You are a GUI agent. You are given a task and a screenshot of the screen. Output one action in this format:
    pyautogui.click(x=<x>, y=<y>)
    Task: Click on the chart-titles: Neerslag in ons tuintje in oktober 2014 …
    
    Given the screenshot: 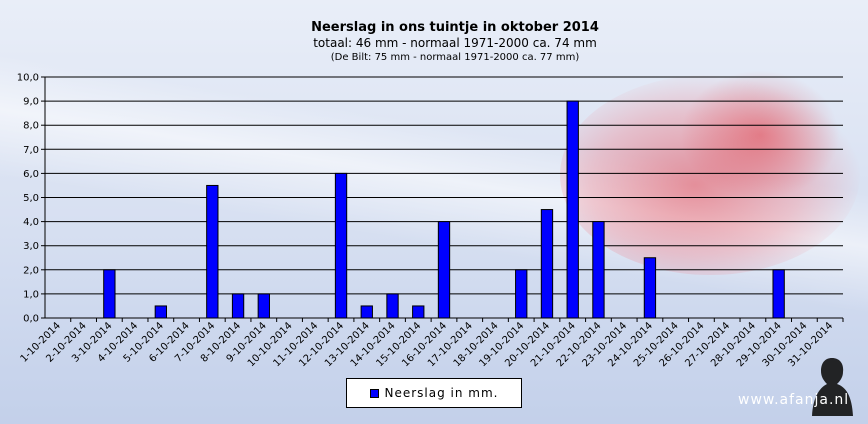 What is the action you would take?
    pyautogui.click(x=434, y=42)
    